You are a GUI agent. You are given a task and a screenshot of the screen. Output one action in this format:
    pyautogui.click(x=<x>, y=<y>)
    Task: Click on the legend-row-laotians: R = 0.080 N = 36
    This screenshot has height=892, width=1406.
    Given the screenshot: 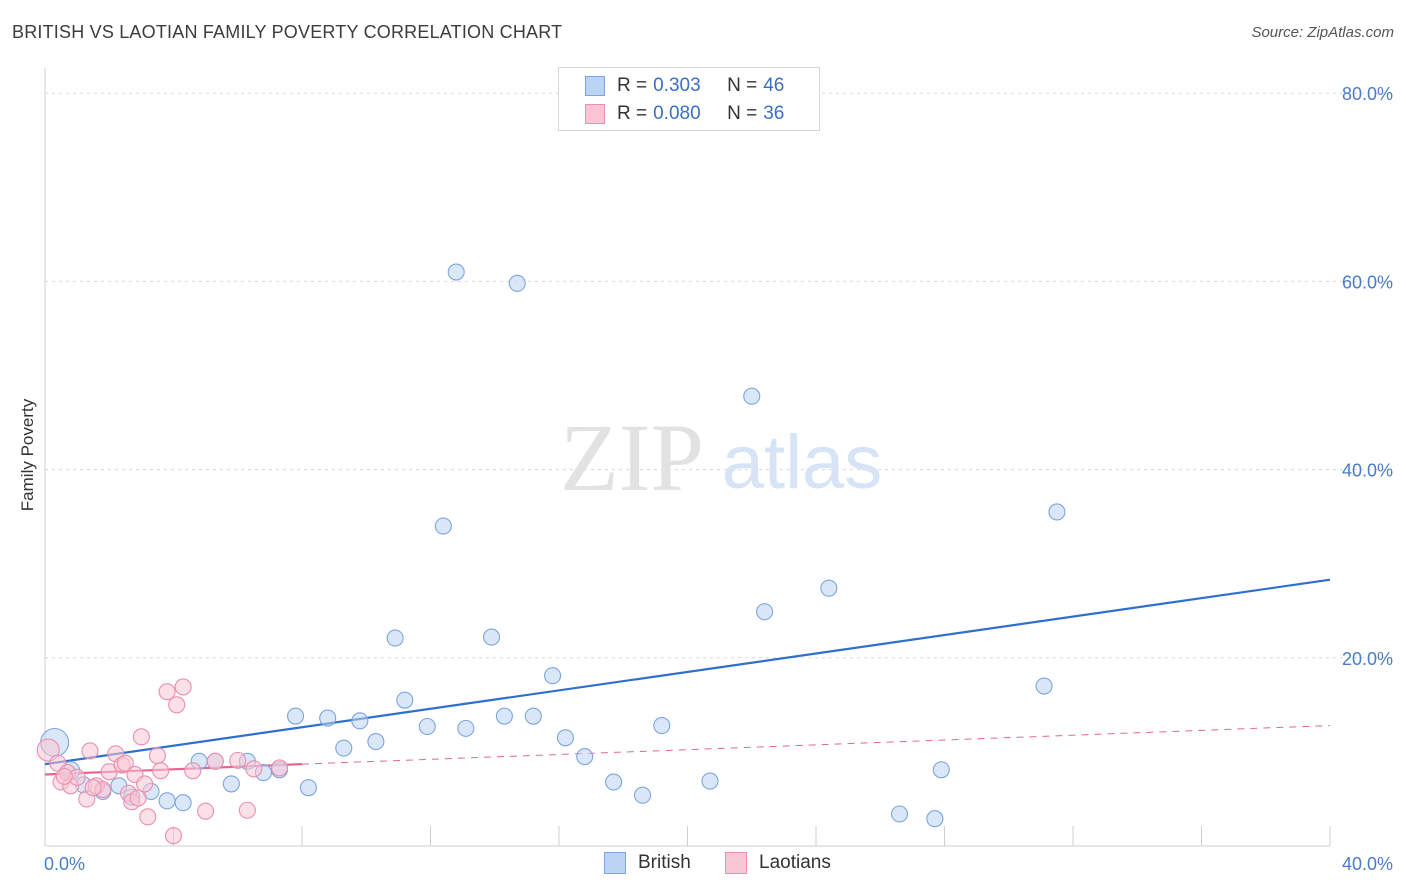 What is the action you would take?
    pyautogui.click(x=686, y=114)
    